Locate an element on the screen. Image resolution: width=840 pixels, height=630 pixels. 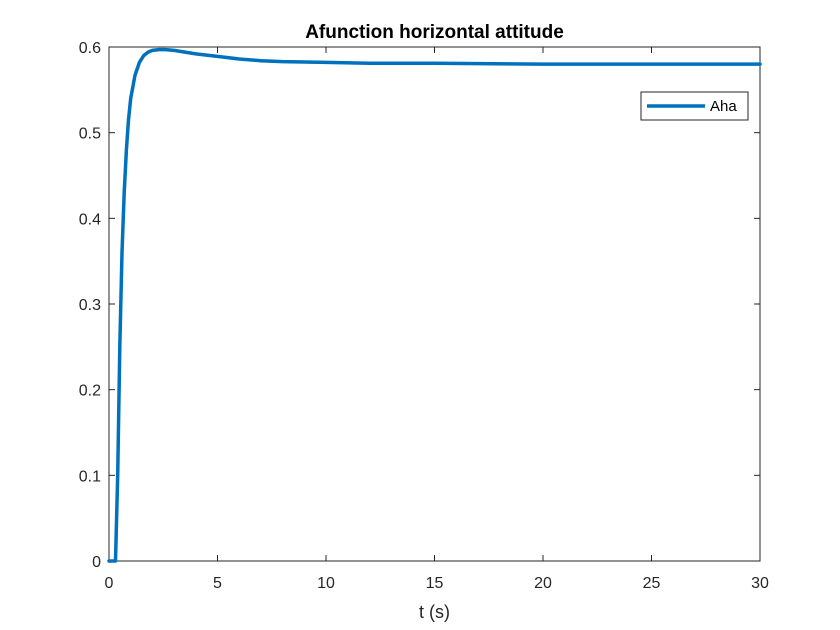
y-tick-label: 0 is located at coordinates (96, 562).